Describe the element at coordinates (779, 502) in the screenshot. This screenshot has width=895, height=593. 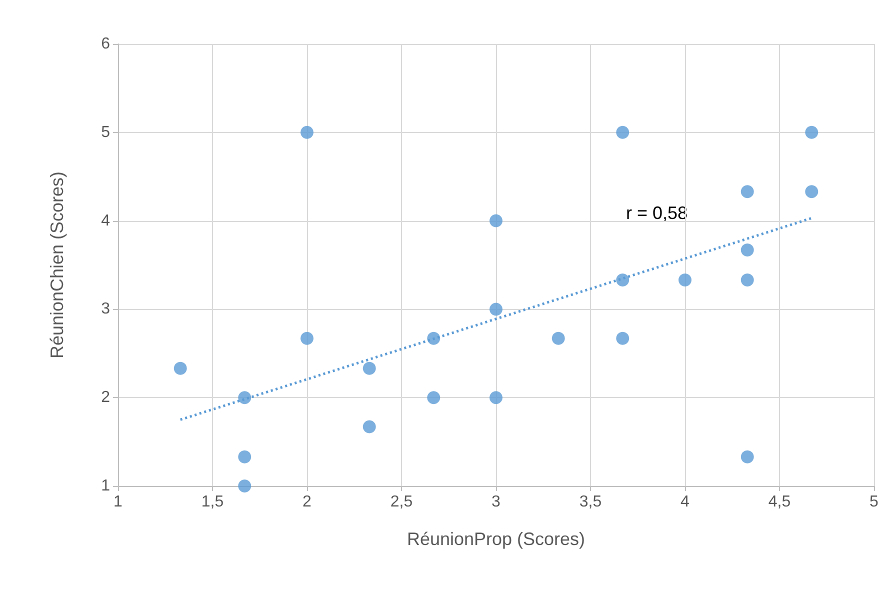
I see `x-tick-label: 4,5` at that location.